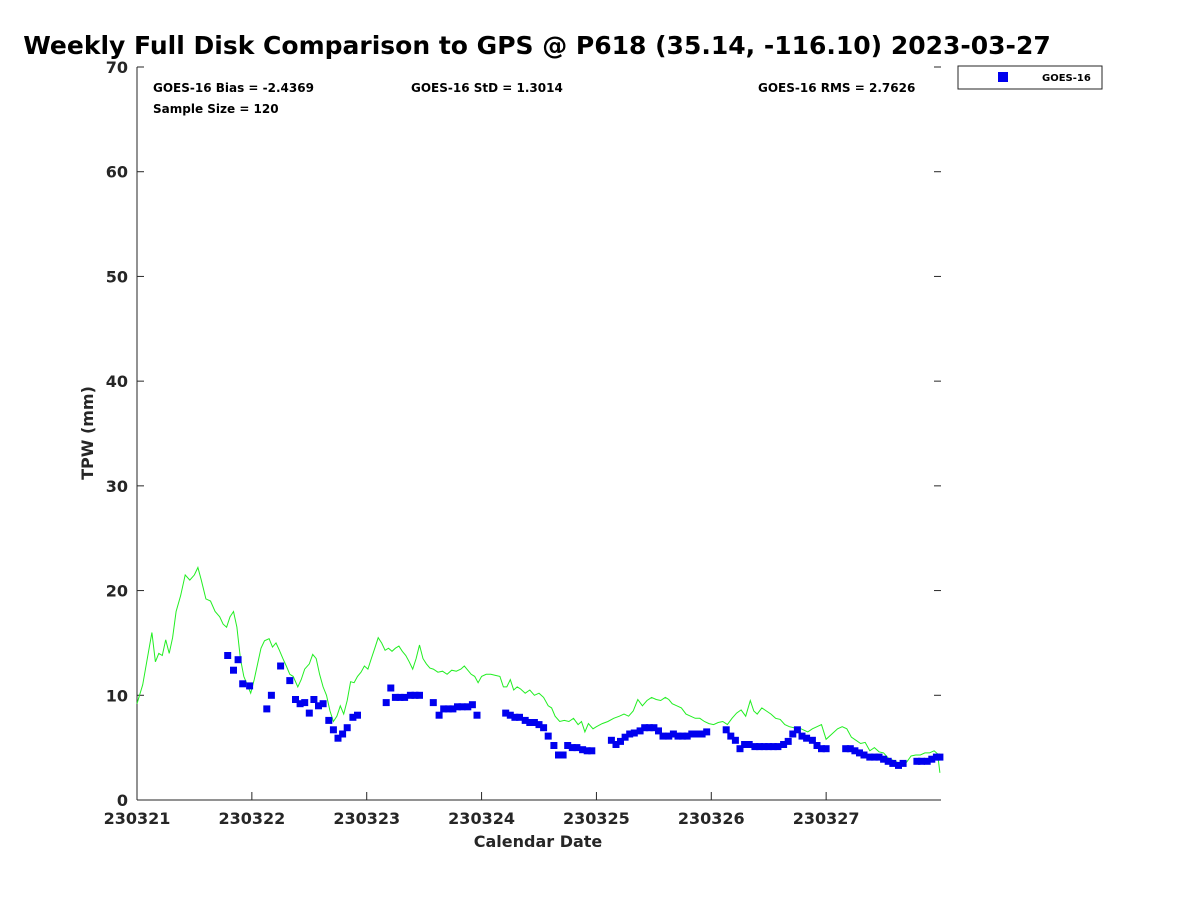  Describe the element at coordinates (122, 800) in the screenshot. I see `y-tick-label: 0` at that location.